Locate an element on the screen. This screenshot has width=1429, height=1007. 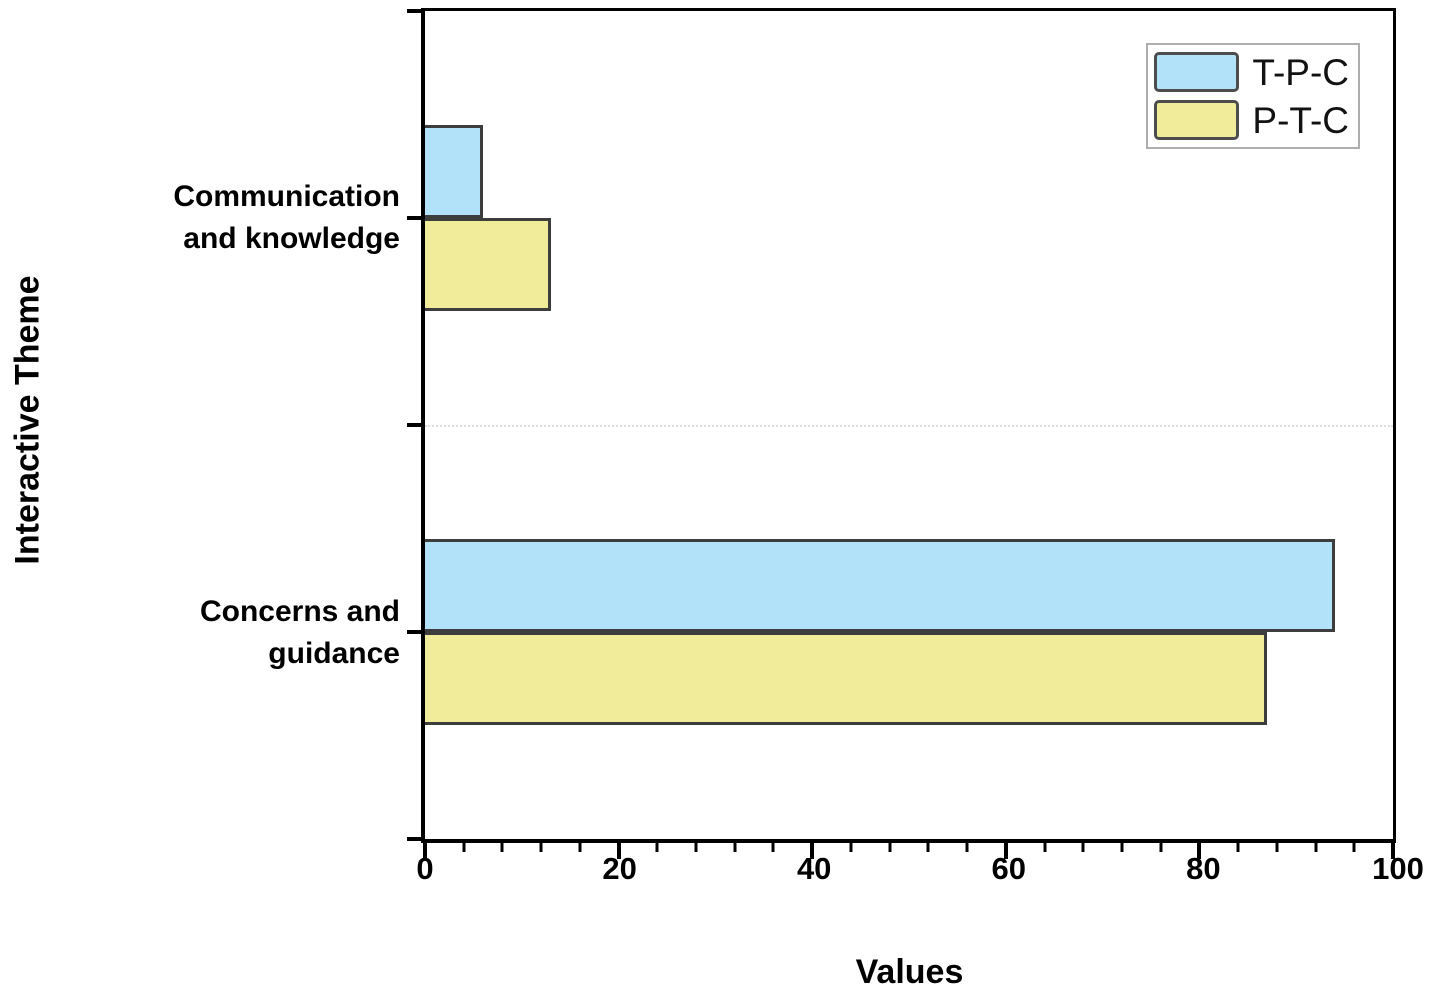
legend-swatch-ptc is located at coordinates (1197, 120).